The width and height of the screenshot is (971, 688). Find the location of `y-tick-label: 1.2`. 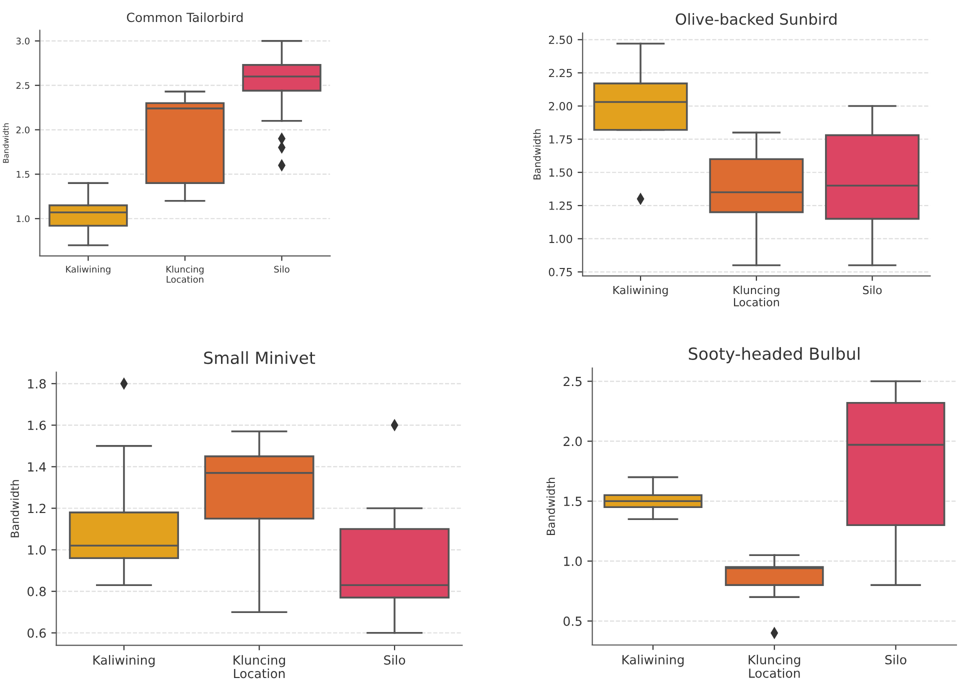

y-tick-label: 1.2 is located at coordinates (37, 509).